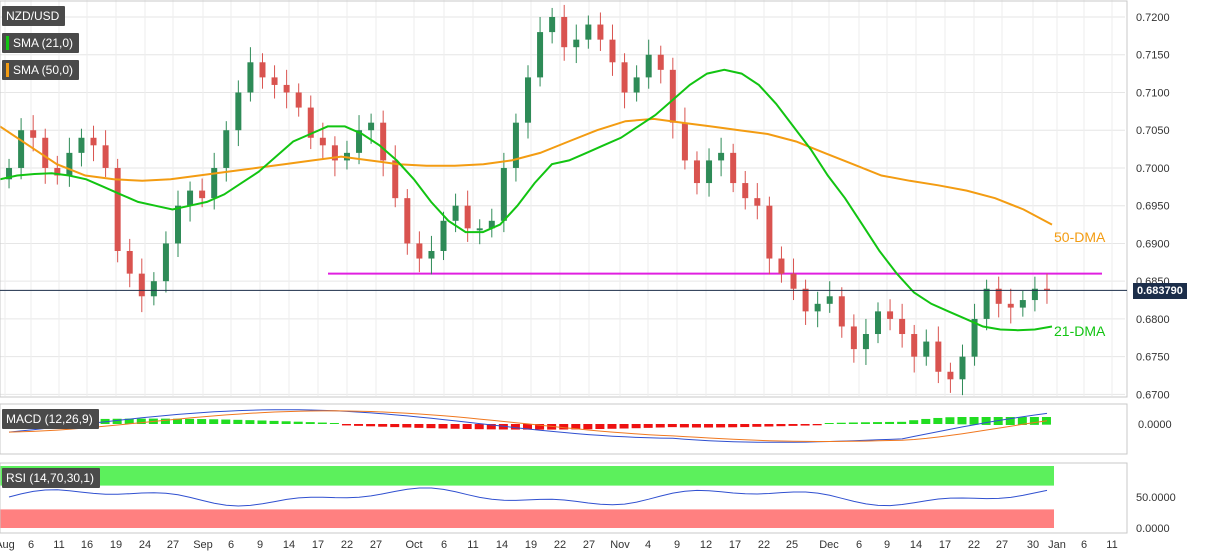 This screenshot has height=555, width=1207. I want to click on time-tick-label: Nov, so click(620, 545).